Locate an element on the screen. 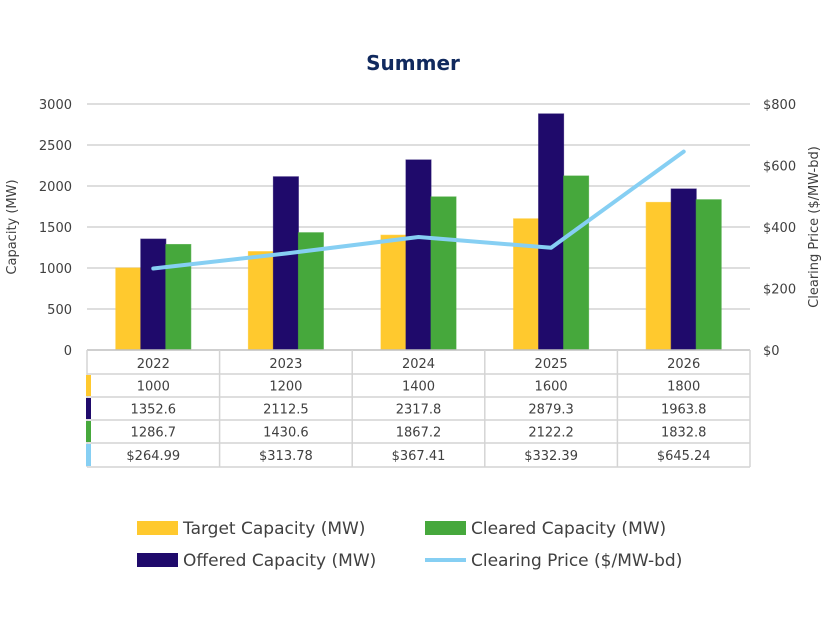  bar-1-2026 is located at coordinates (683, 269).